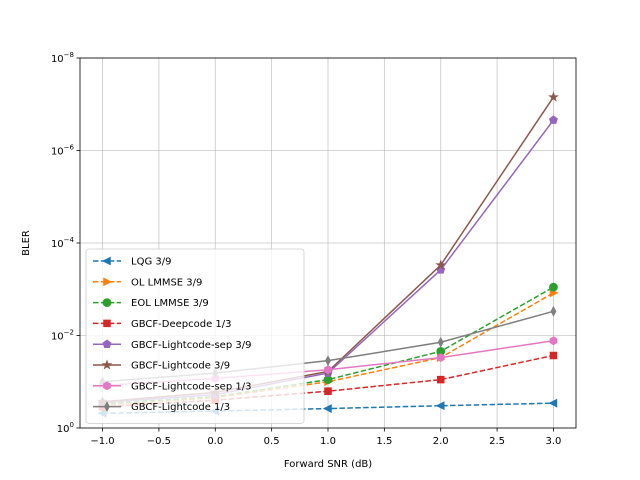 This screenshot has height=480, width=640. I want to click on y-axis-label: BLER, so click(26, 243).